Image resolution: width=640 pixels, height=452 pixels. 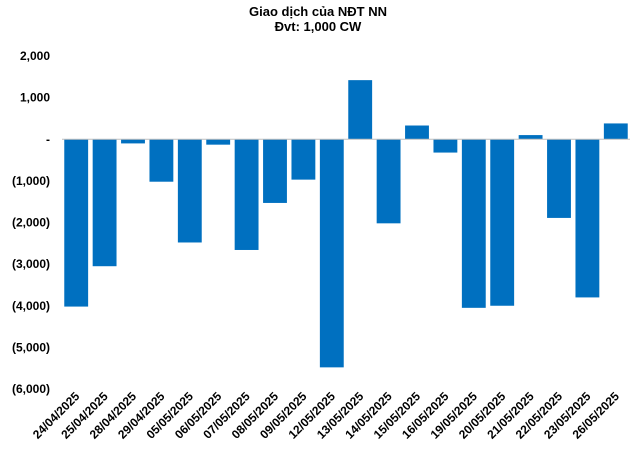 What do you see at coordinates (35, 56) in the screenshot?
I see `y-tick-label: 2,000` at bounding box center [35, 56].